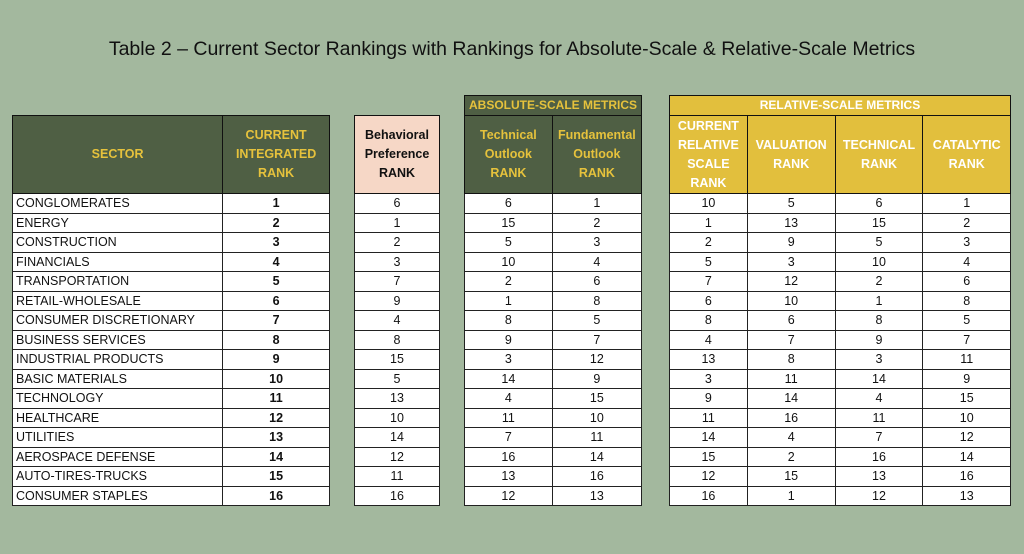  I want to click on technical-outlook-cell: 5, so click(508, 242).